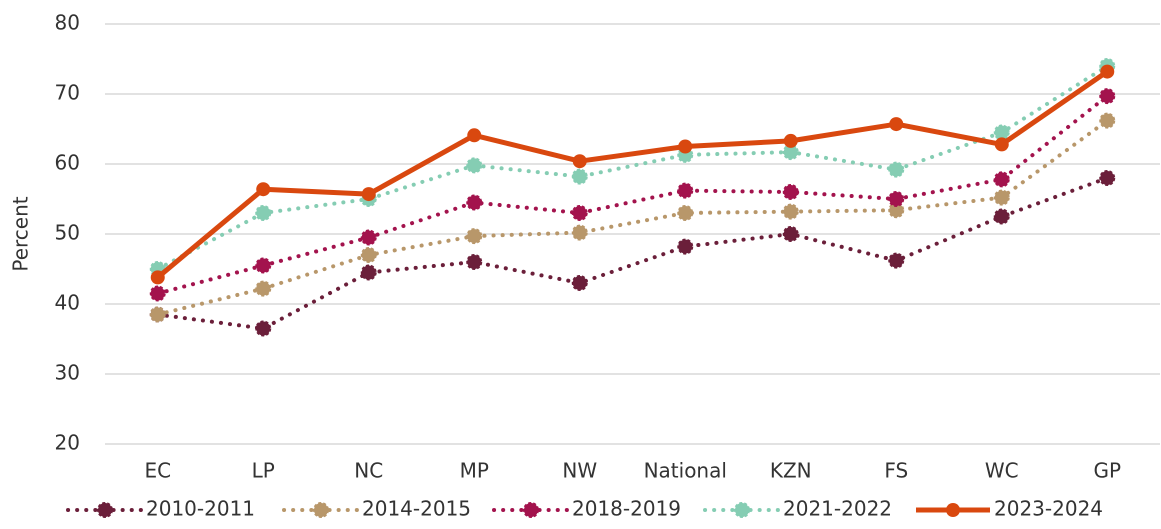  What do you see at coordinates (837, 509) in the screenshot?
I see `legend-label: 2021-2022` at bounding box center [837, 509].